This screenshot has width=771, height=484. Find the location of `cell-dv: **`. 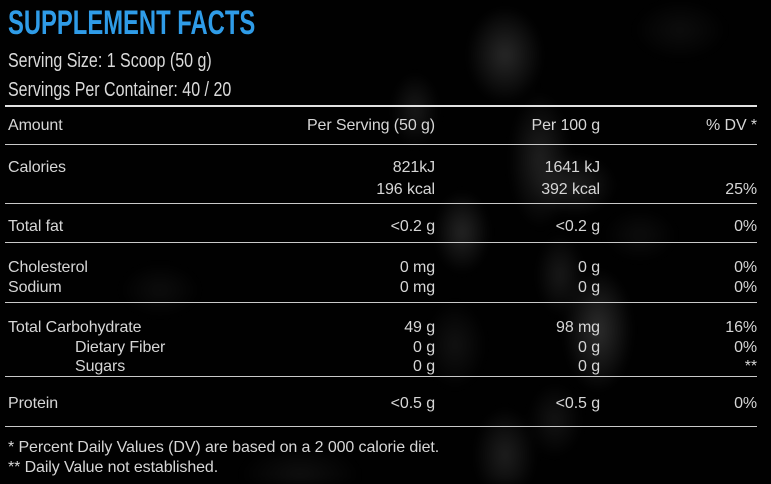

cell-dv: ** is located at coordinates (750, 366).